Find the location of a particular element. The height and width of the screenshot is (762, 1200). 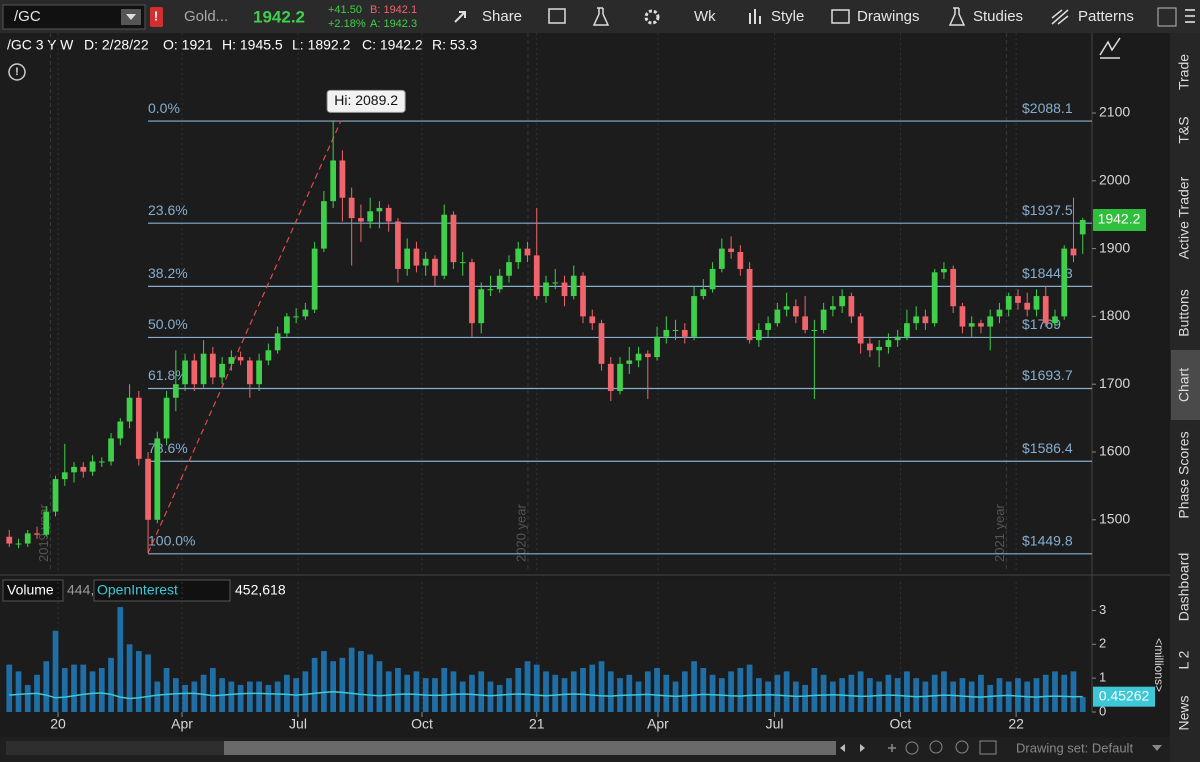

side-tab: Trade is located at coordinates (1184, 72).